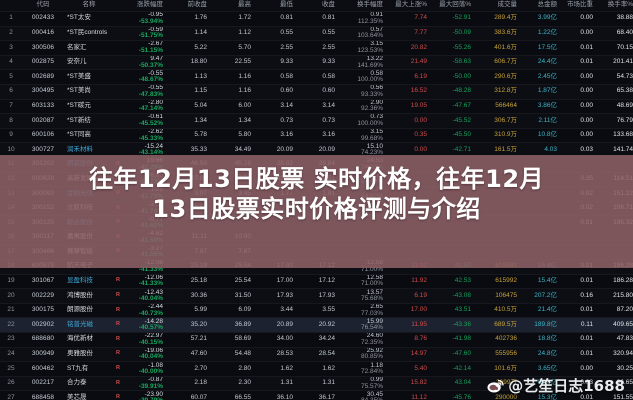  What do you see at coordinates (11, 180) in the screenshot?
I see `row-index: 12` at bounding box center [11, 180].